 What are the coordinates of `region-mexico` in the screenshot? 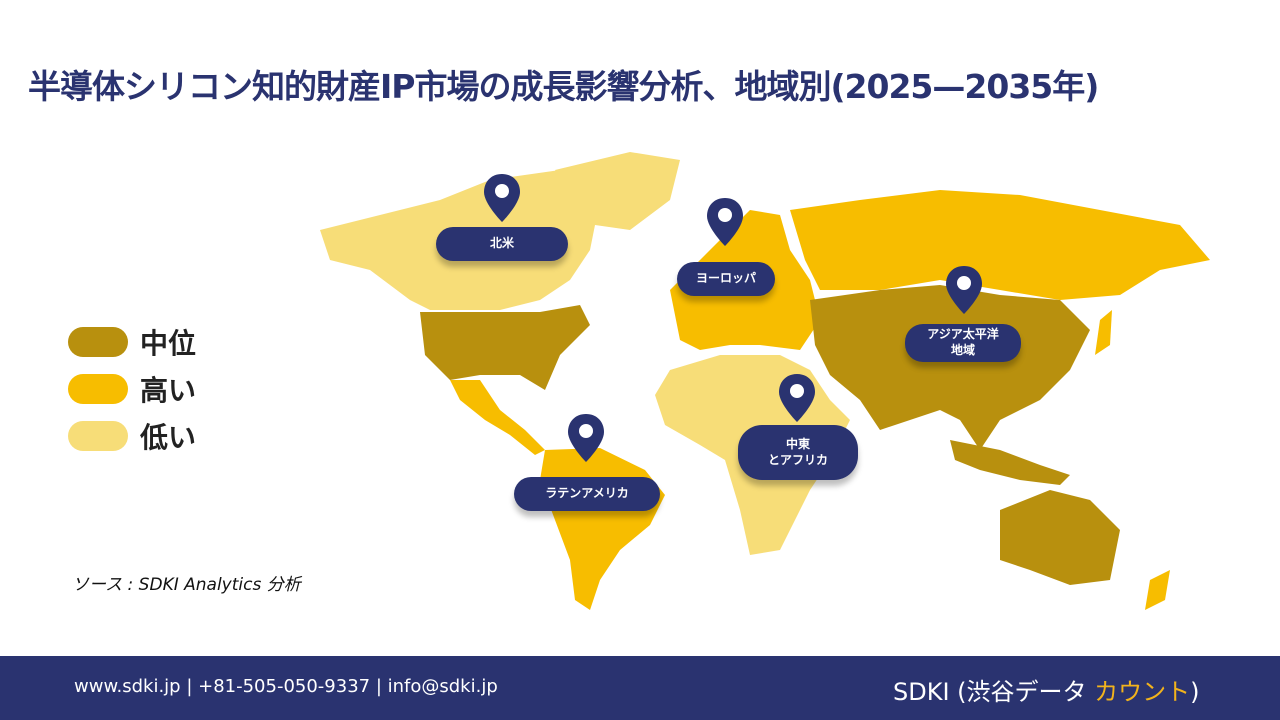 It's located at (497, 417).